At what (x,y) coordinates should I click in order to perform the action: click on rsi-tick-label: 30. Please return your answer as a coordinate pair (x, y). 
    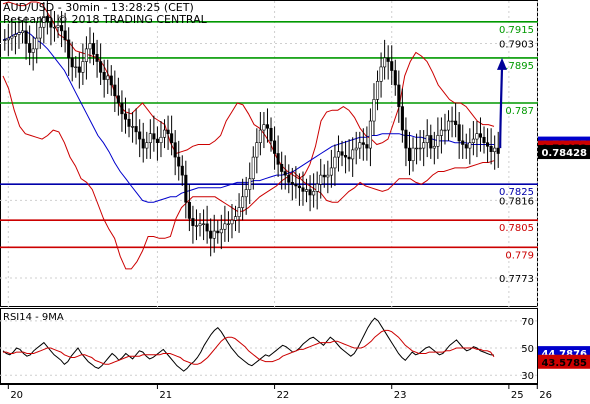
    Looking at the image, I should click on (527, 376).